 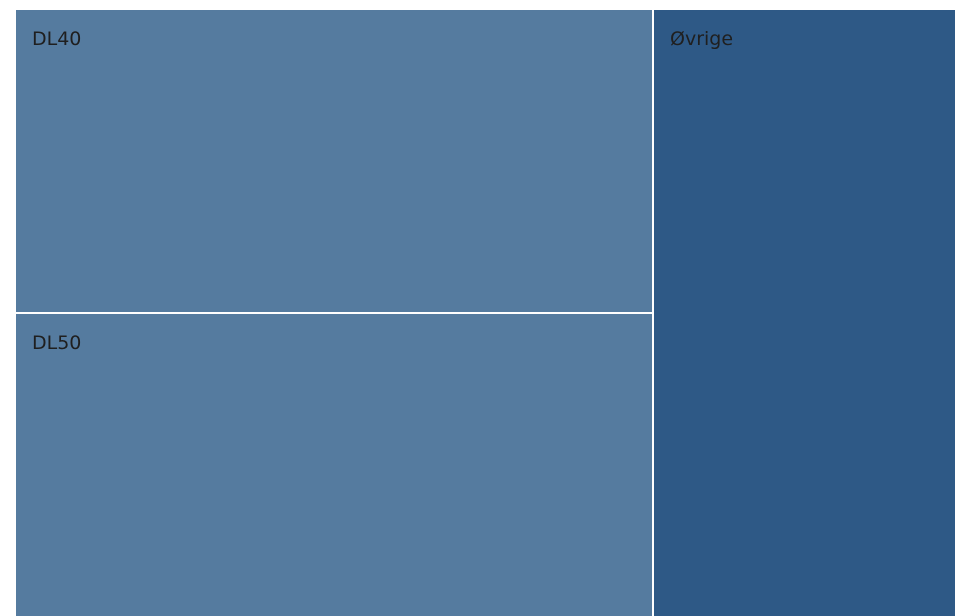 What do you see at coordinates (702, 39) in the screenshot?
I see `treemap-tile-label: Øvrige` at bounding box center [702, 39].